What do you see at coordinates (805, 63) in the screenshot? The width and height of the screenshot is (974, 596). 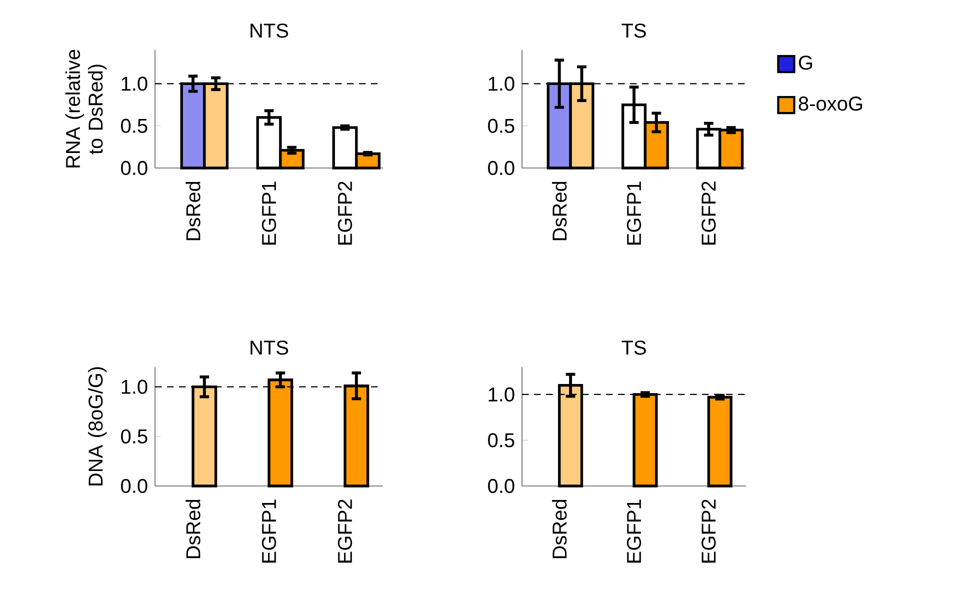 I see `legend-label: G` at bounding box center [805, 63].